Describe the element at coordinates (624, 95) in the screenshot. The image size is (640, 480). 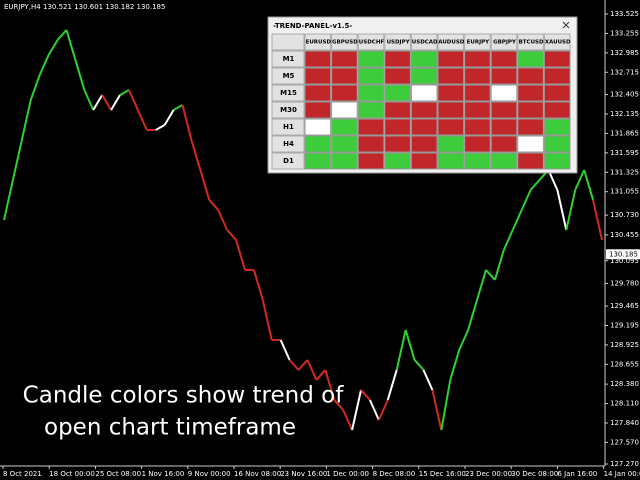
I see `y-tick-label: 132.405` at that location.